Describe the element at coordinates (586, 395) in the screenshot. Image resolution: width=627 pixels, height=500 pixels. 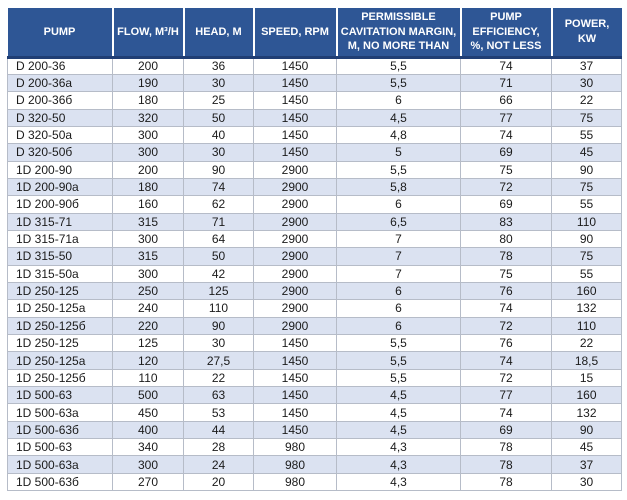
I see `value-cell: 160` at that location.